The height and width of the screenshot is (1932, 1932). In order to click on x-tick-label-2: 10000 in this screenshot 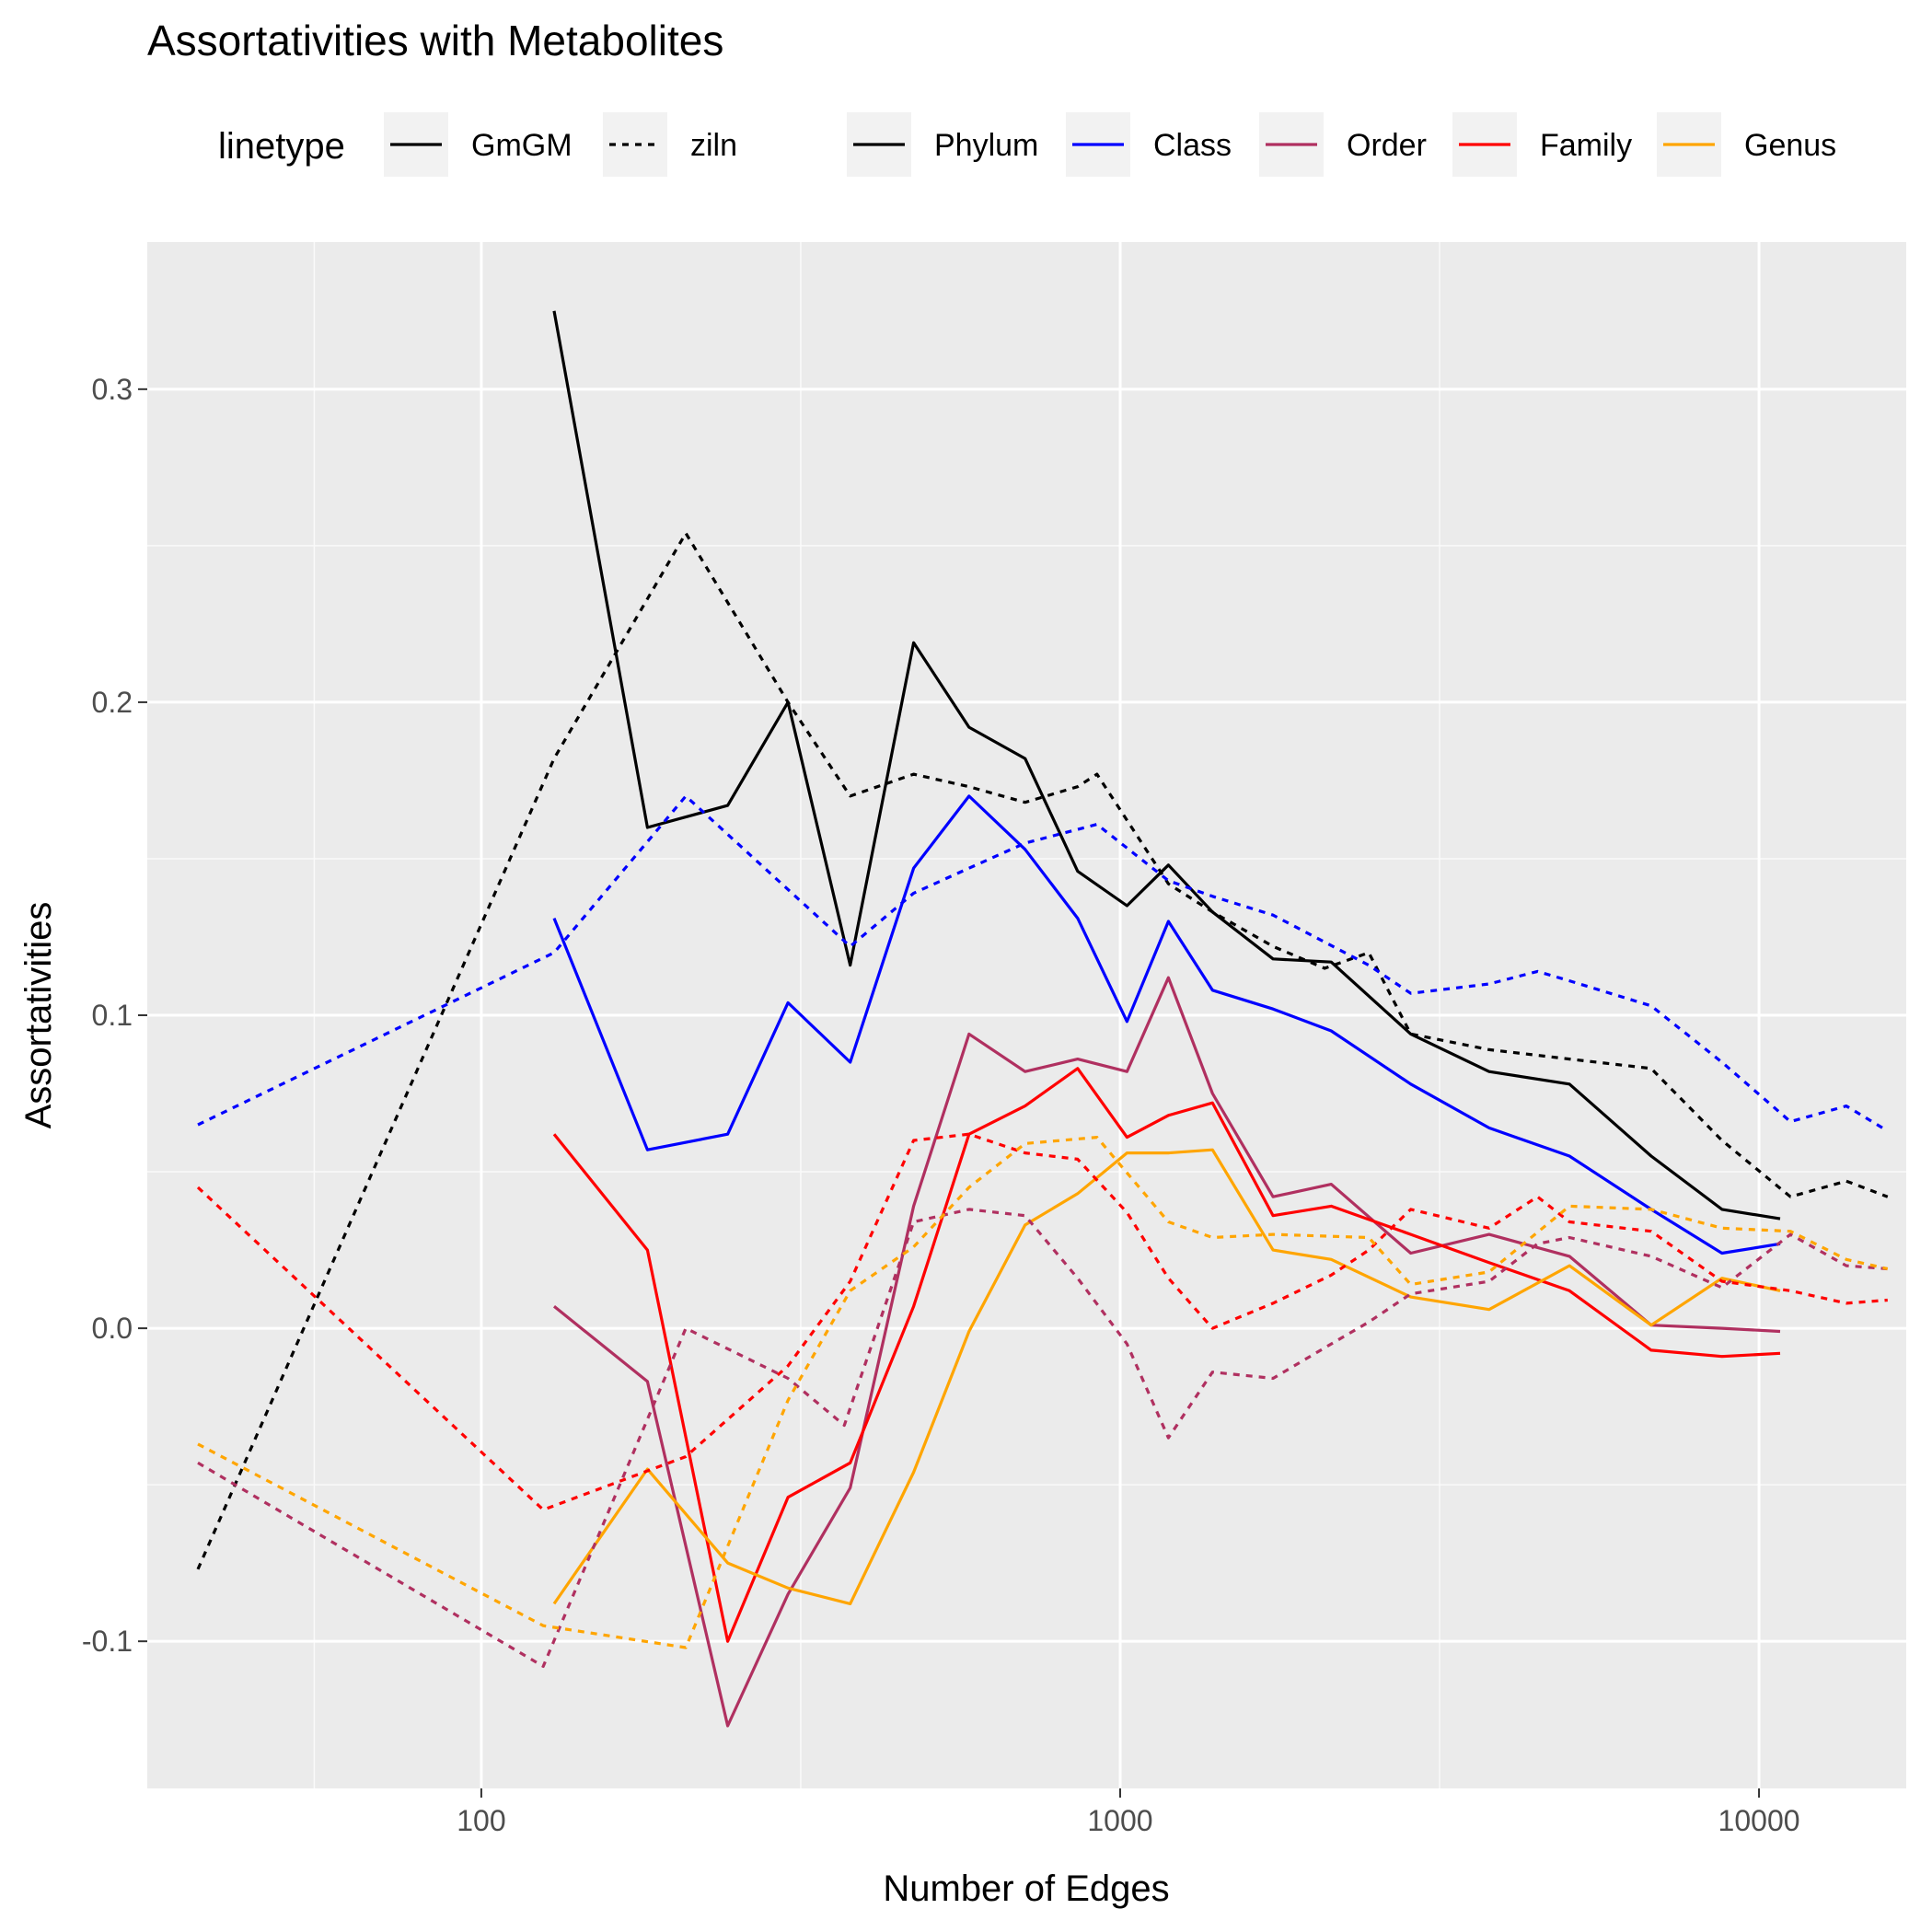, I will do `click(1759, 1821)`.